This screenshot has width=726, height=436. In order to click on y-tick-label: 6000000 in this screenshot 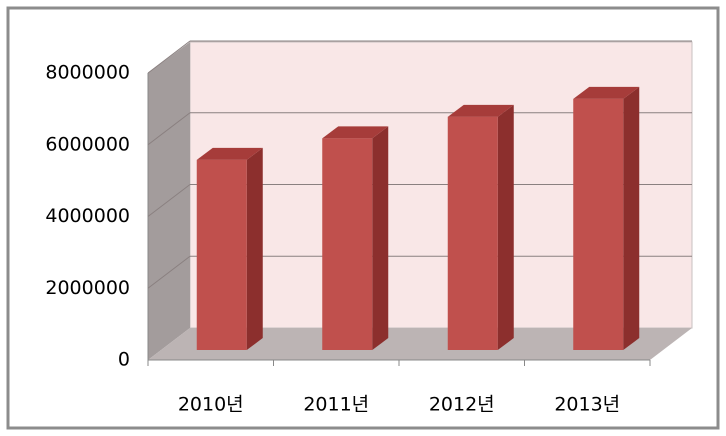, I will do `click(87, 144)`.